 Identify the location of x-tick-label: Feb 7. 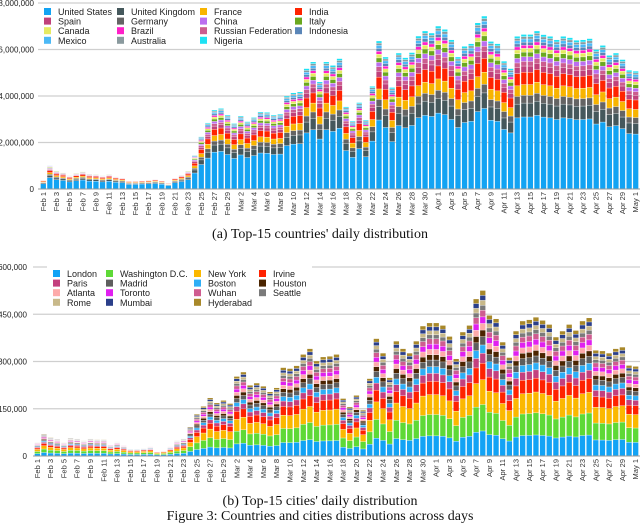
(82, 201).